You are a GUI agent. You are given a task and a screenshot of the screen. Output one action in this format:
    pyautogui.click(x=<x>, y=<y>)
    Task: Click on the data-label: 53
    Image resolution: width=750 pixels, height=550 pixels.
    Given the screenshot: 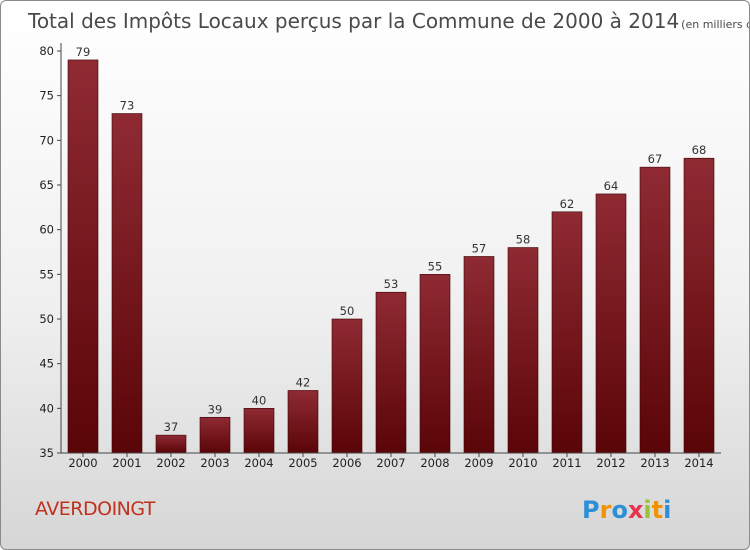 What is the action you would take?
    pyautogui.click(x=391, y=284)
    